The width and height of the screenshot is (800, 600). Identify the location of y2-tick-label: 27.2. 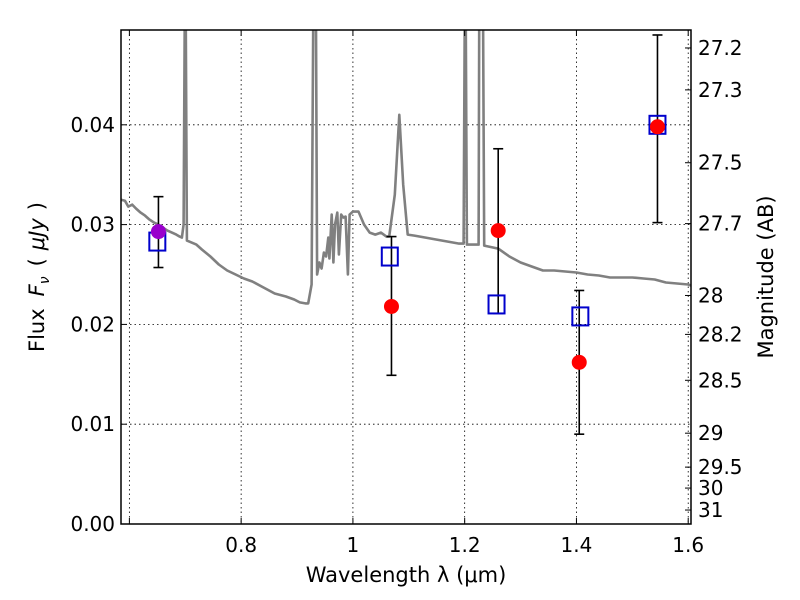
(720, 48).